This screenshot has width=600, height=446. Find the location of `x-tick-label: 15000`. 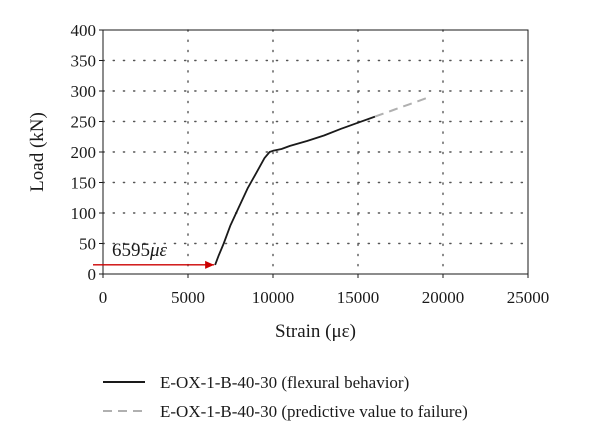

x-tick-label: 15000 is located at coordinates (358, 297).